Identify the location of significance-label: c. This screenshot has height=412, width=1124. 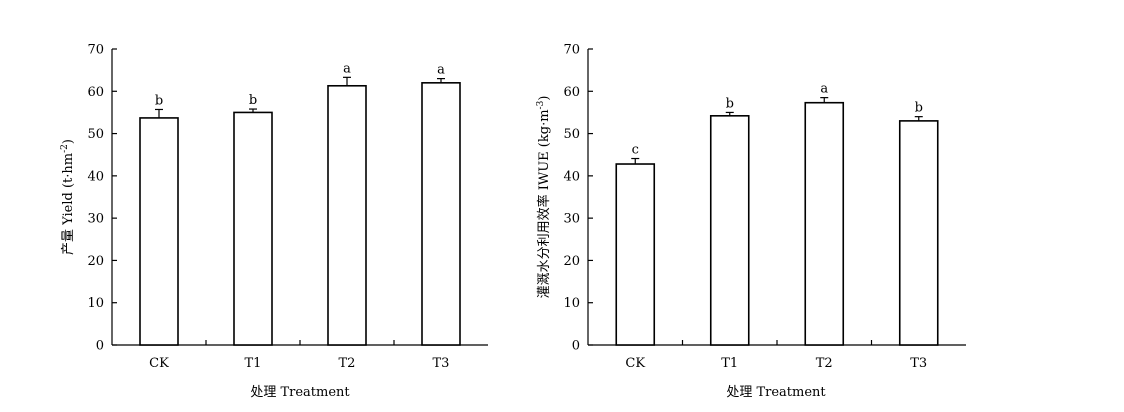
(635, 150).